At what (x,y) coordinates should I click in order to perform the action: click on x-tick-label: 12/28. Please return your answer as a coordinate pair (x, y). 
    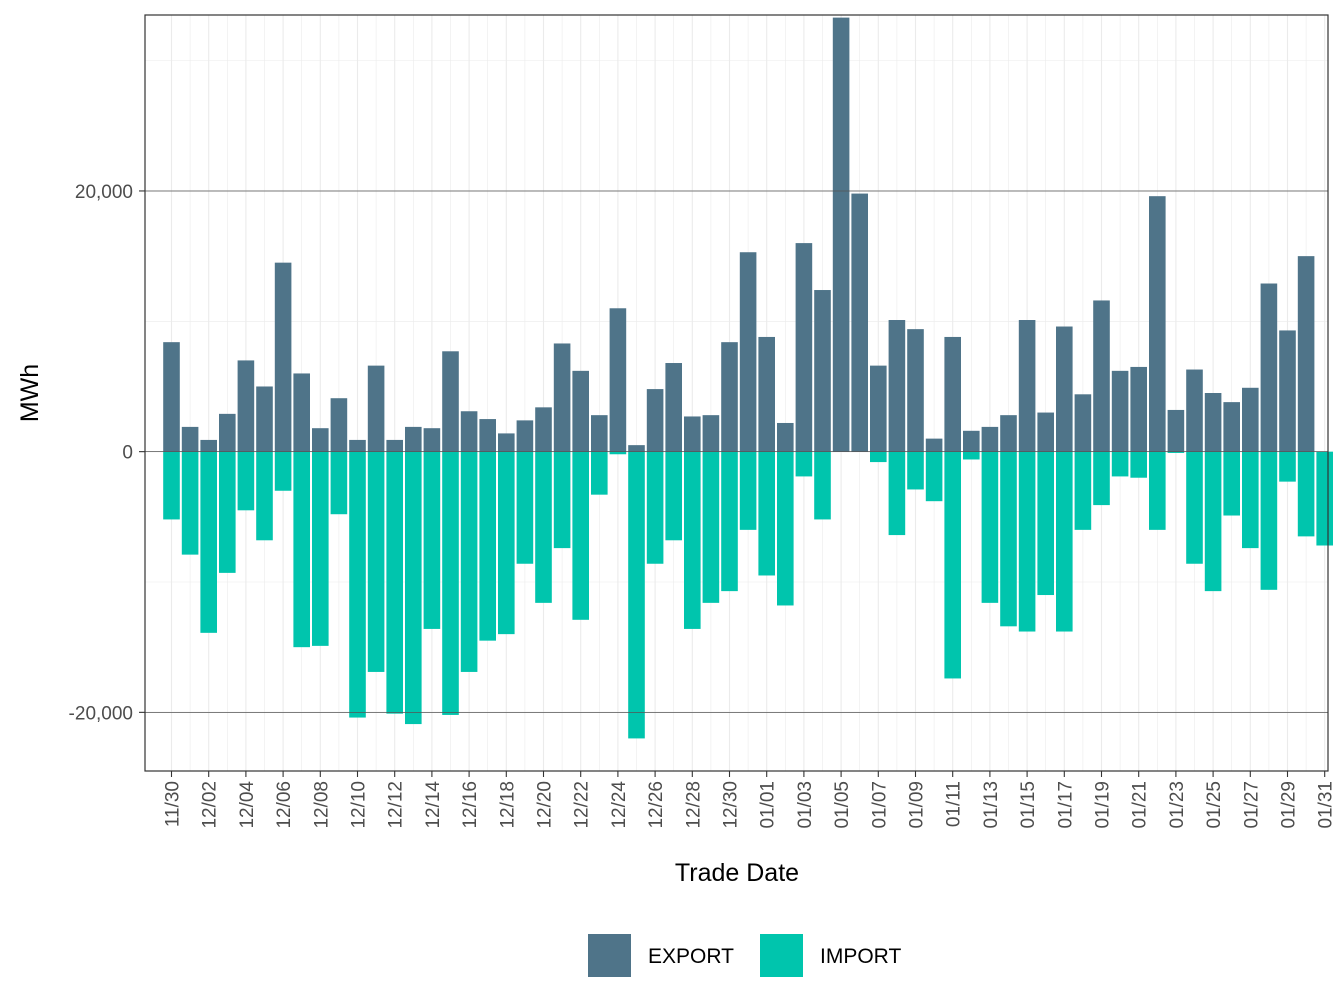
    Looking at the image, I should click on (693, 805).